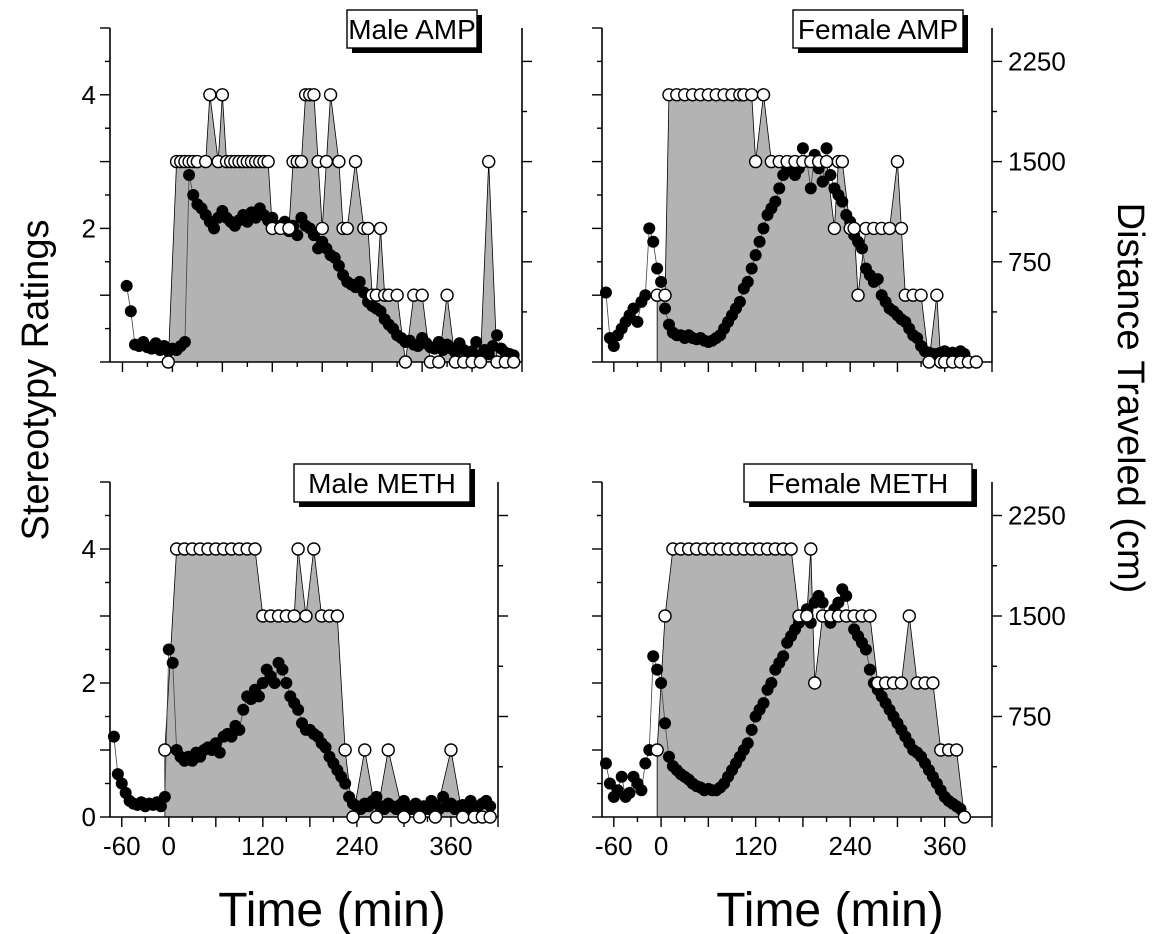  What do you see at coordinates (1130, 398) in the screenshot?
I see `y-axis-right-title: Distance Traveled (cm)` at bounding box center [1130, 398].